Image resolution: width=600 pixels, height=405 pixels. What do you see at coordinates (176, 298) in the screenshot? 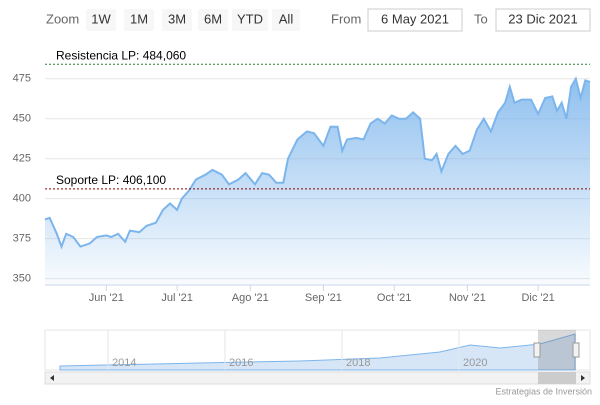
I see `x-tick-label: Jul '21` at bounding box center [176, 298].